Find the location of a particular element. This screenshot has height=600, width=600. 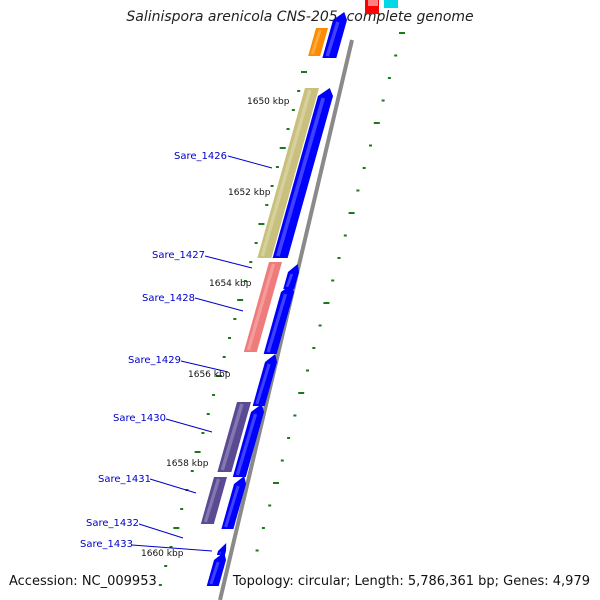

gene-label: Sare_1432 is located at coordinates (112, 523).